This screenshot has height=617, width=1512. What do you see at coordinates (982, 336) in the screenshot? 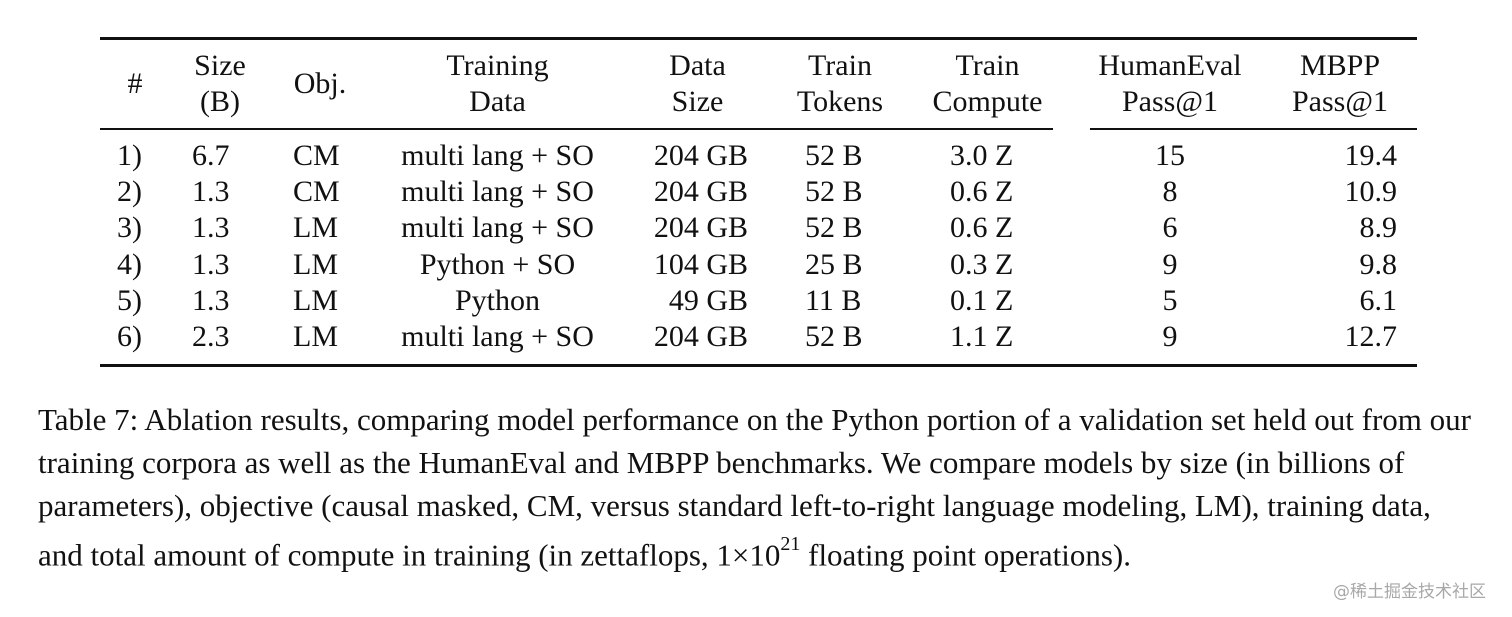
I see `cell-train-compute: 1.1 Z` at bounding box center [982, 336].